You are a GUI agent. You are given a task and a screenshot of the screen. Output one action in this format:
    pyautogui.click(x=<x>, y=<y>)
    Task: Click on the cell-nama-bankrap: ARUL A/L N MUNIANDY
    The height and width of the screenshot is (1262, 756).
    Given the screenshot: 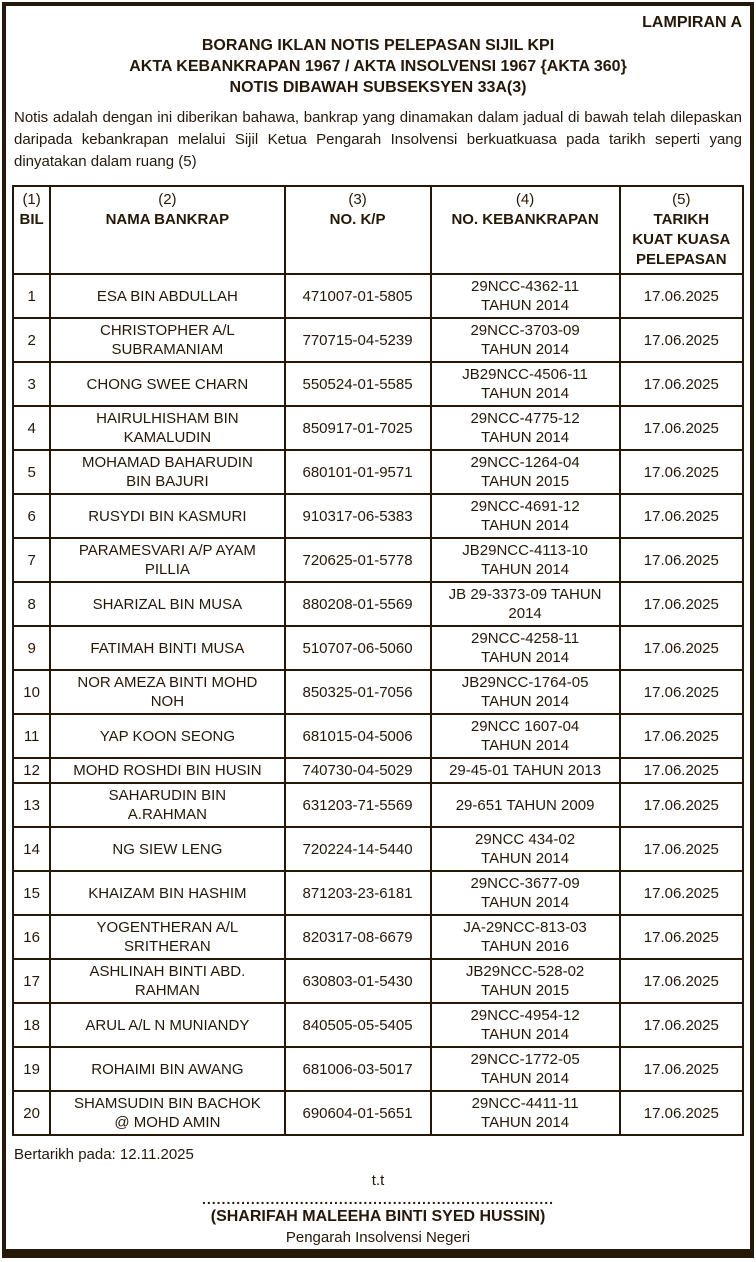 What is the action you would take?
    pyautogui.click(x=167, y=1025)
    